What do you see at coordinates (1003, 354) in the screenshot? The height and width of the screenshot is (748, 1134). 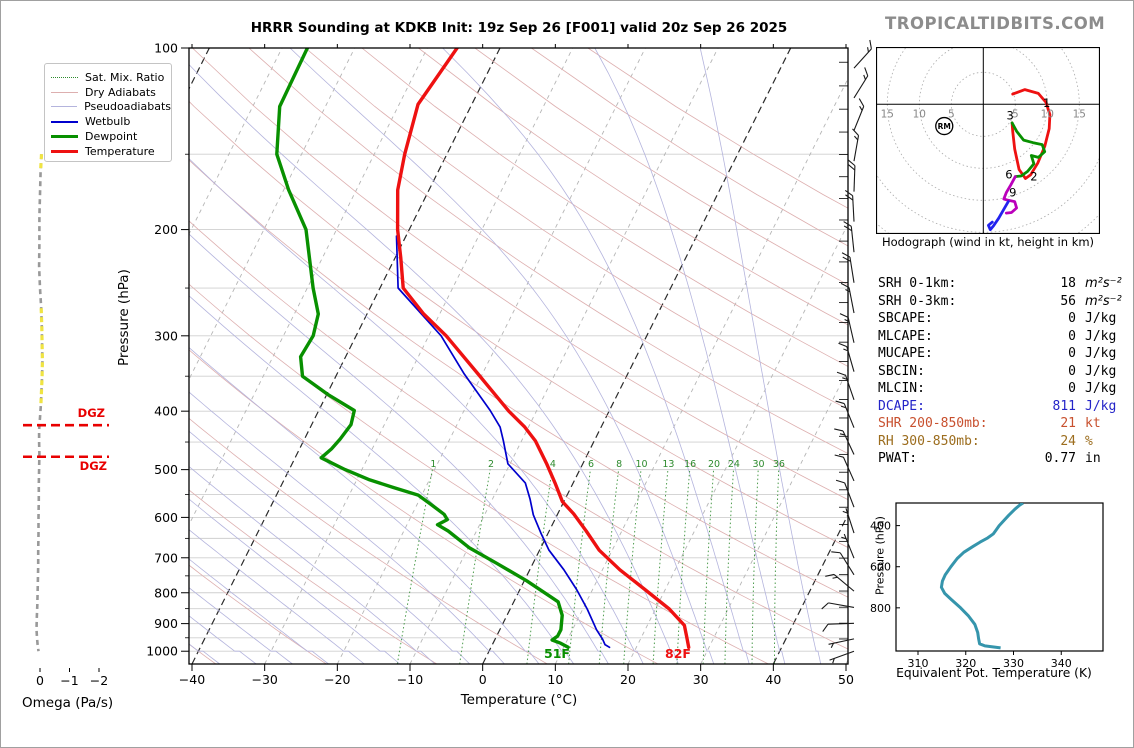 I see `stat-row-mucape-: MUCAPE: 0 J/kg` at bounding box center [1003, 354].